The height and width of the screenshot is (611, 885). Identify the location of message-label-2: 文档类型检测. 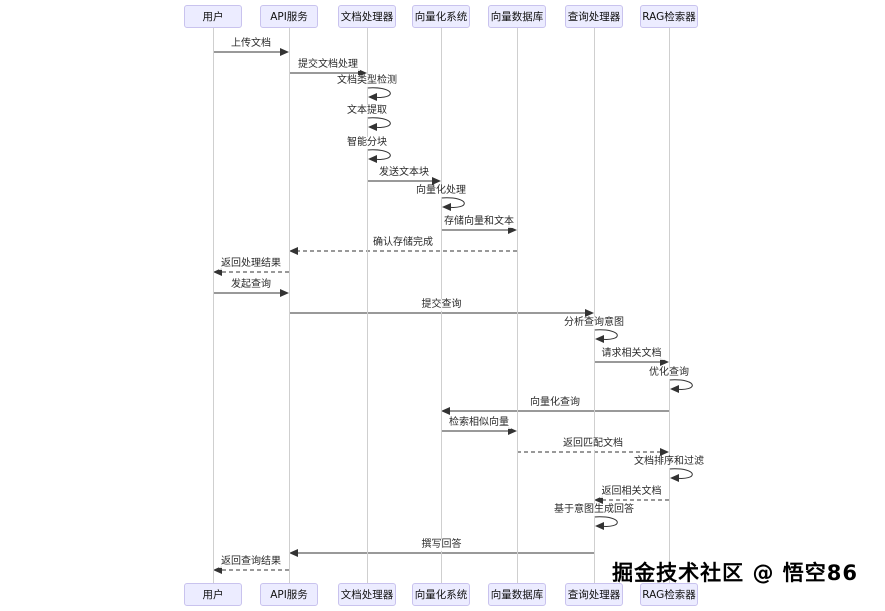
(367, 81).